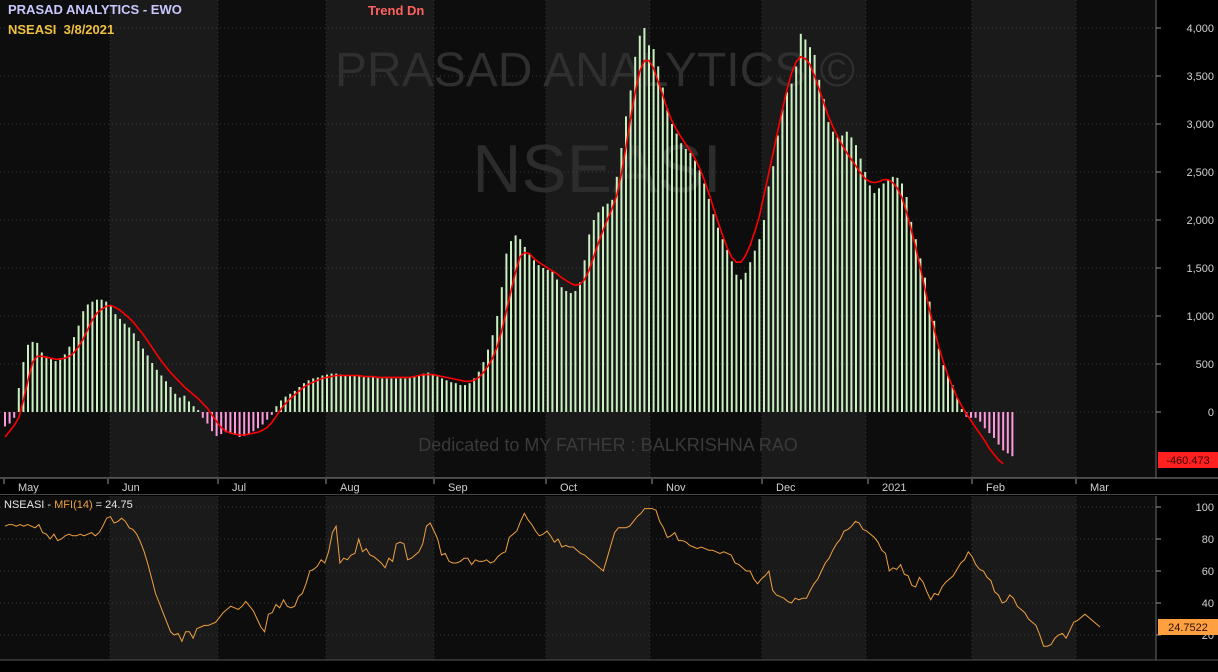  What do you see at coordinates (609, 486) in the screenshot?
I see `month-axis-bg` at bounding box center [609, 486].